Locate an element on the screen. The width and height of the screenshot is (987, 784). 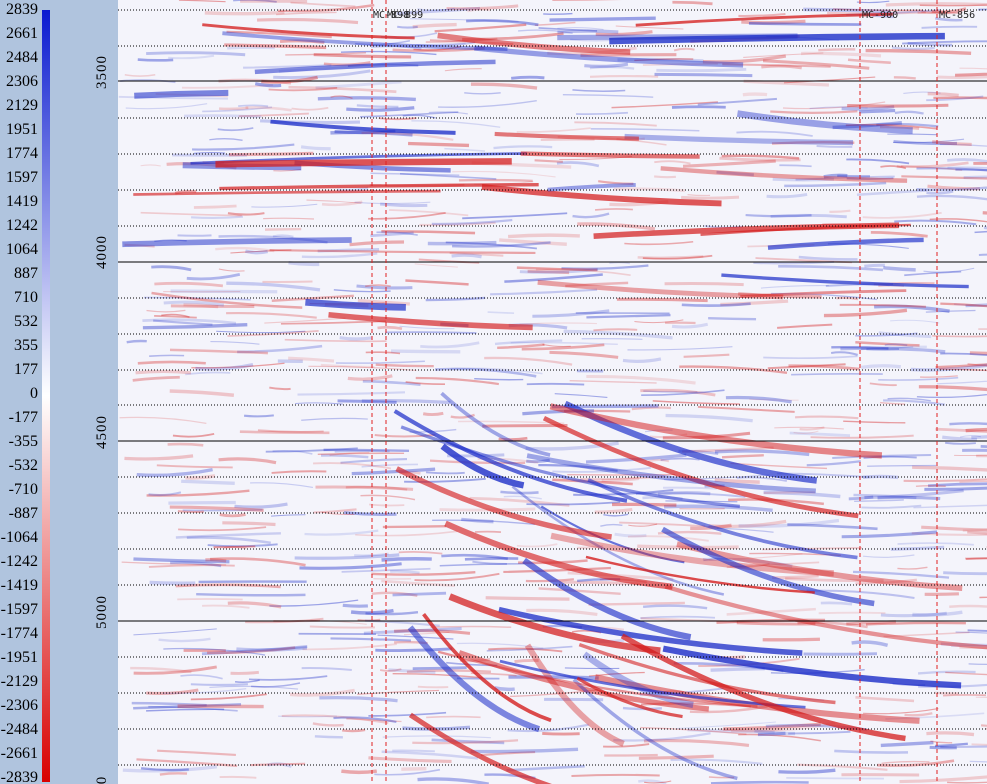
colorbar-label: 0 is located at coordinates (34, 393).